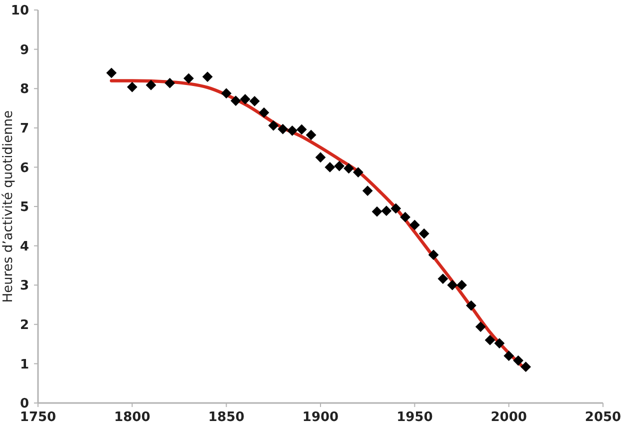  I want to click on y-tick-label: 10, so click(19, 11).